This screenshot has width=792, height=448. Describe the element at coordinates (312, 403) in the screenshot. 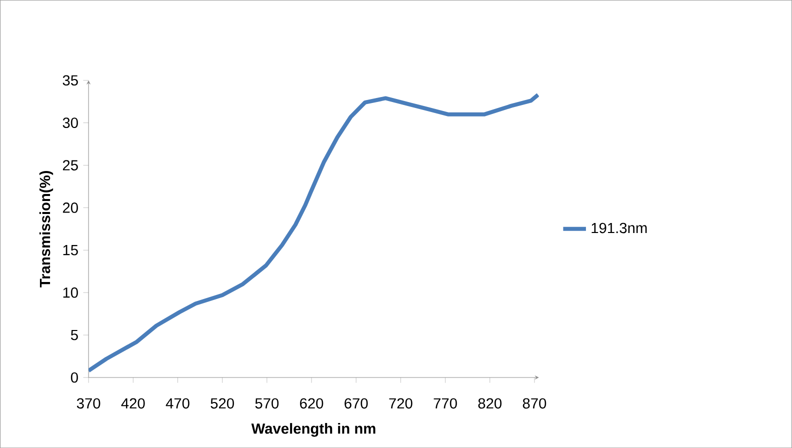

I see `x-tick-label: 620` at that location.